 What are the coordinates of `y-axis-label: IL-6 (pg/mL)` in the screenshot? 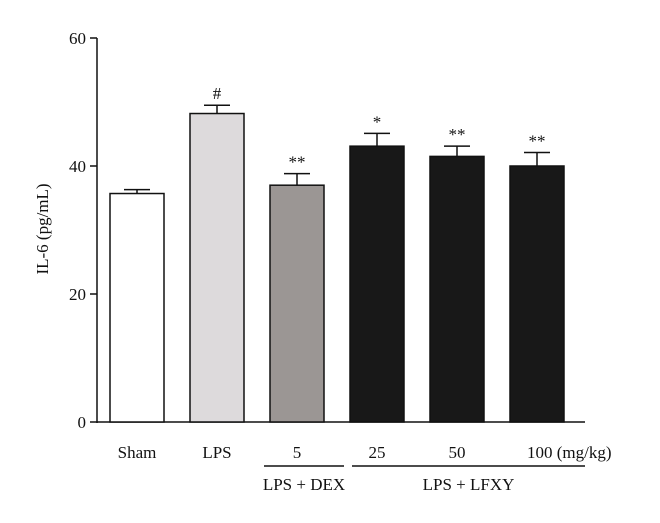 It's located at (42, 228).